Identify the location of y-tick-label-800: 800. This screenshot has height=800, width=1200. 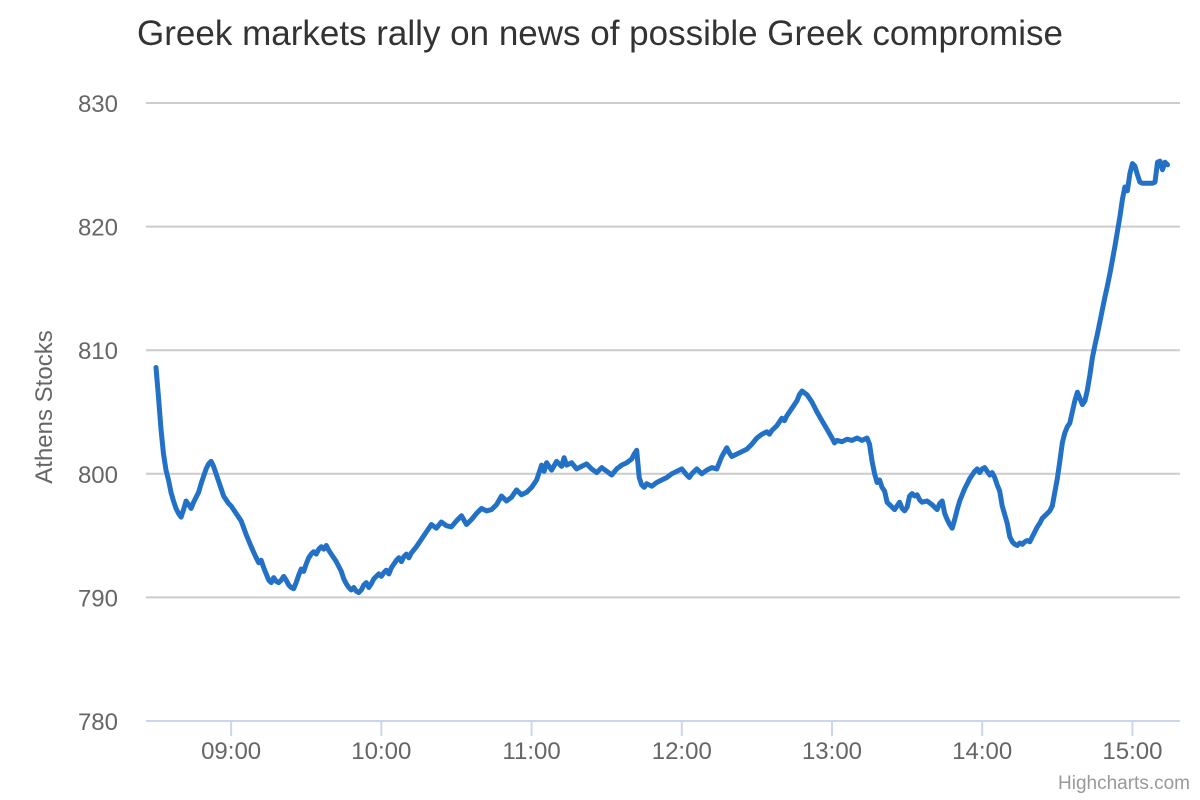
(98, 475).